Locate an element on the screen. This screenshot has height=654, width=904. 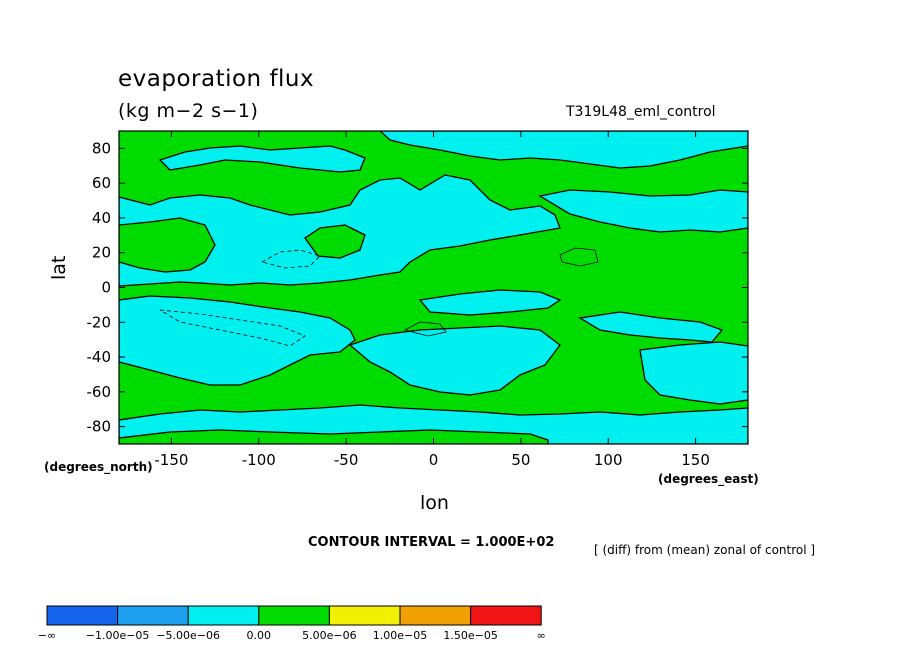
region-south-polar-green is located at coordinates (334, 436).